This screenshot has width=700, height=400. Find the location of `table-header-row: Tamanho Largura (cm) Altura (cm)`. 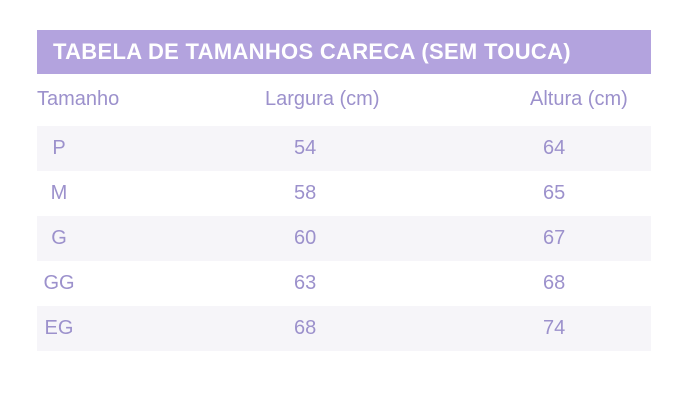

table-header-row: Tamanho Largura (cm) Altura (cm) is located at coordinates (344, 100).